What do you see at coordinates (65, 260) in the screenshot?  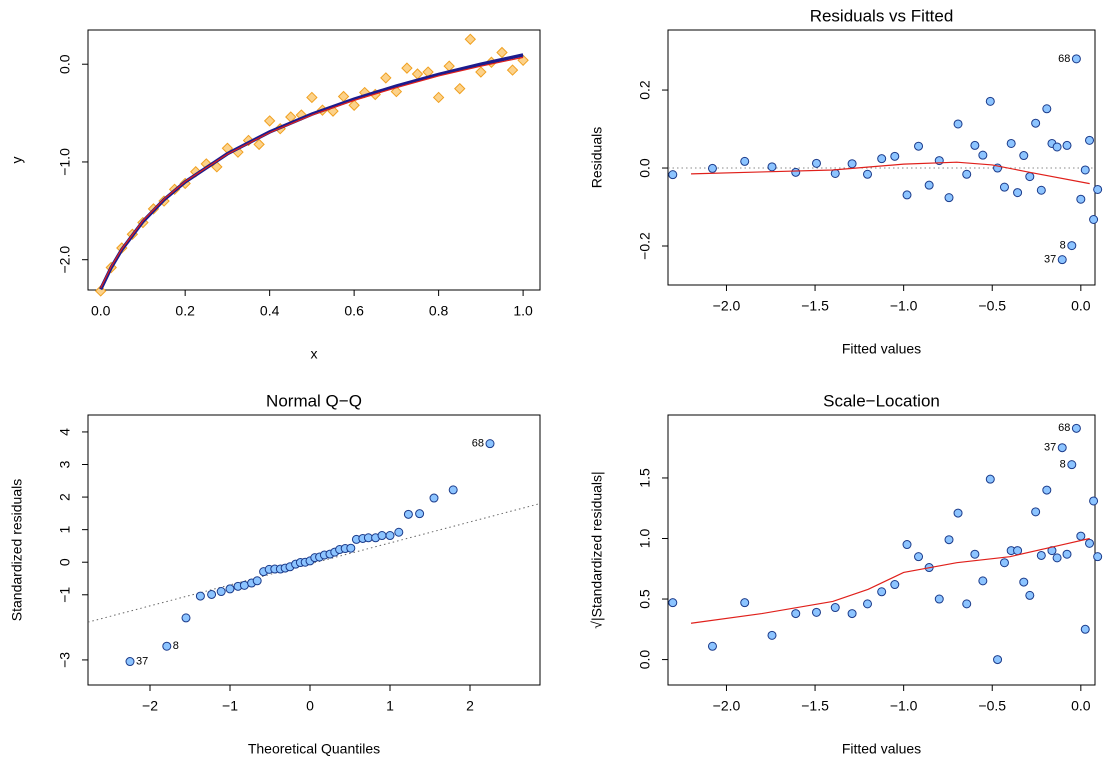 I see `y-tick-label: −2.0` at bounding box center [65, 260].